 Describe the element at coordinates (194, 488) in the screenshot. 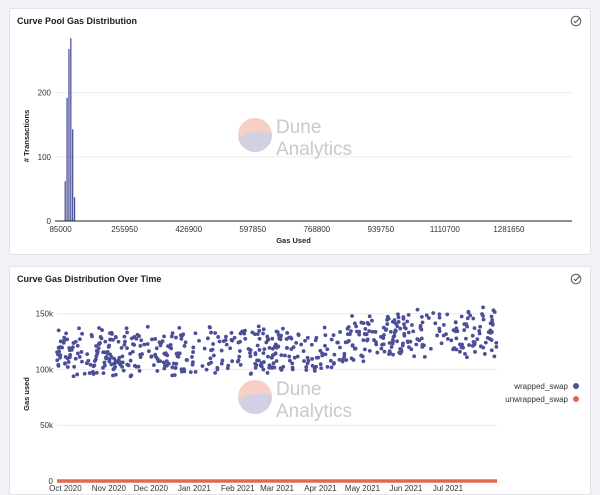

I see `x-tick-label: Jan 2021` at that location.